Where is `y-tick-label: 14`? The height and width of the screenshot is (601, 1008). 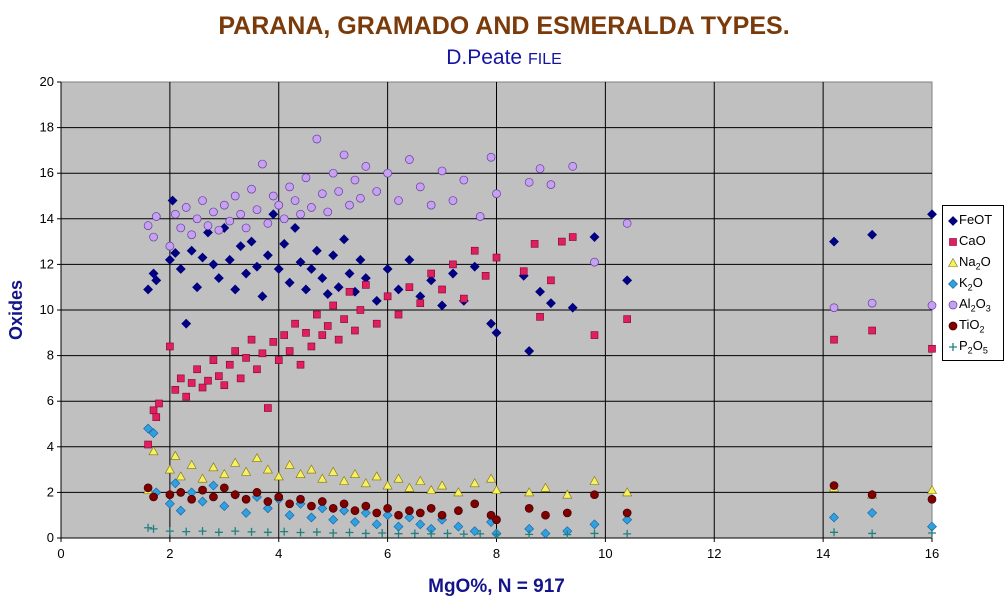
y-tick-label: 14 is located at coordinates (47, 218).